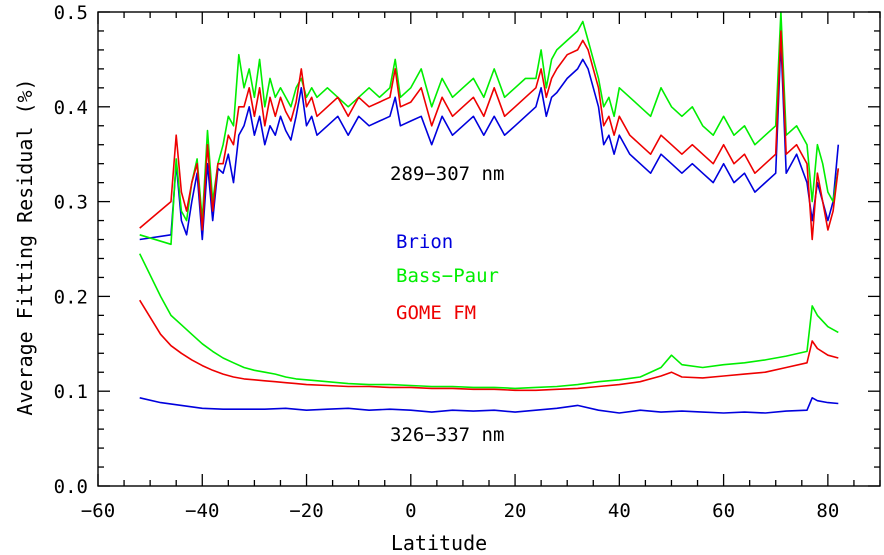 Image resolution: width=884 pixels, height=555 pixels. What do you see at coordinates (306, 511) in the screenshot?
I see `x-tick-label: −20` at bounding box center [306, 511].